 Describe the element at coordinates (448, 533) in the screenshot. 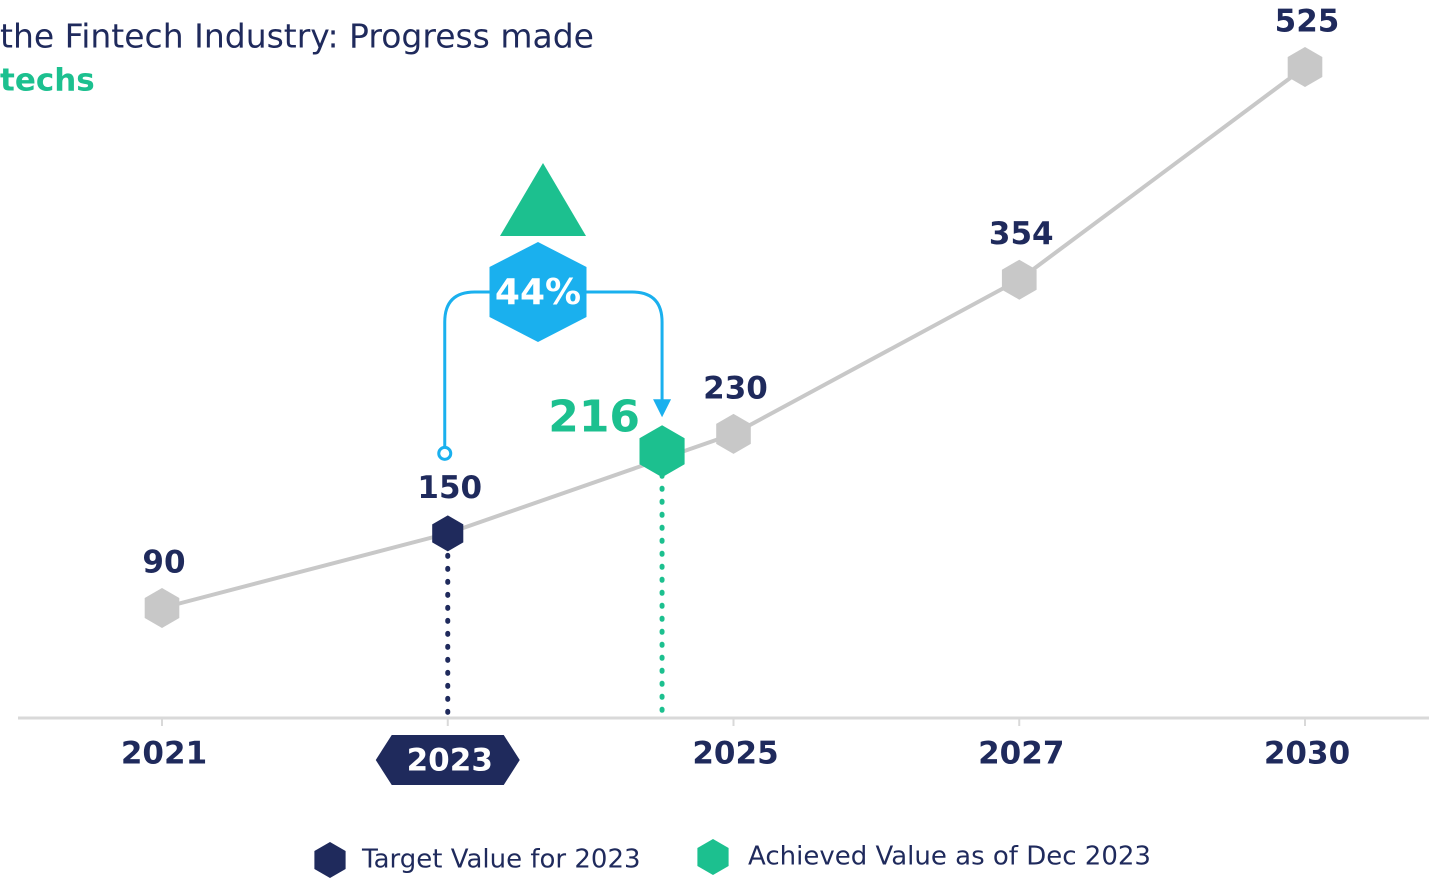

I see `target-marker` at that location.